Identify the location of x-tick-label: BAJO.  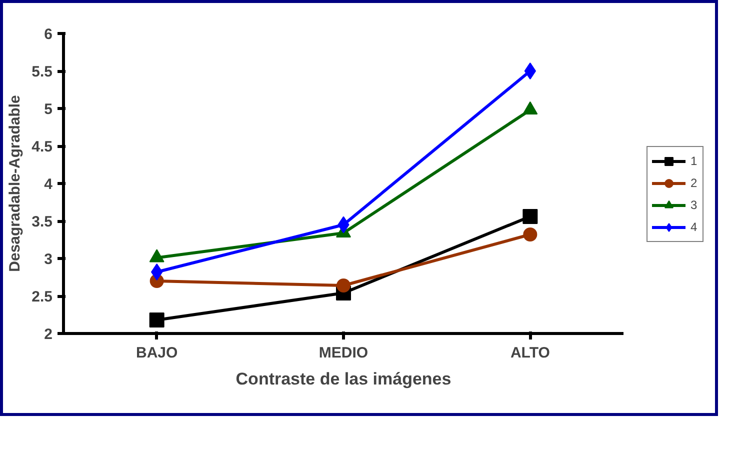
(157, 353).